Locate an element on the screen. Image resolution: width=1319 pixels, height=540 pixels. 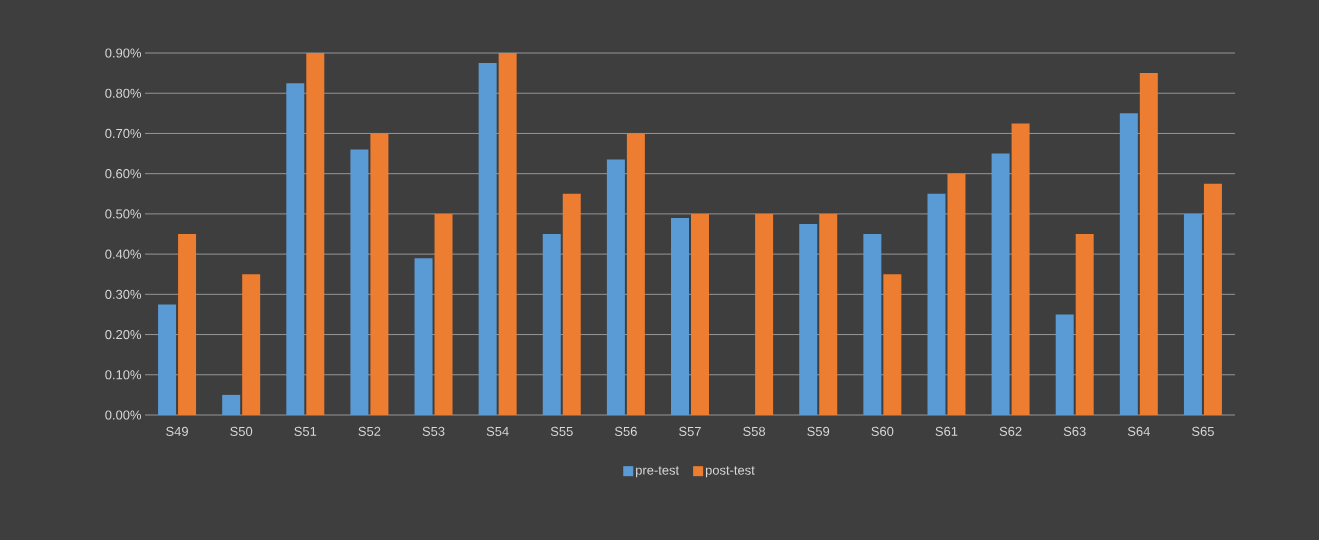
x-tick-label: S49 is located at coordinates (177, 431).